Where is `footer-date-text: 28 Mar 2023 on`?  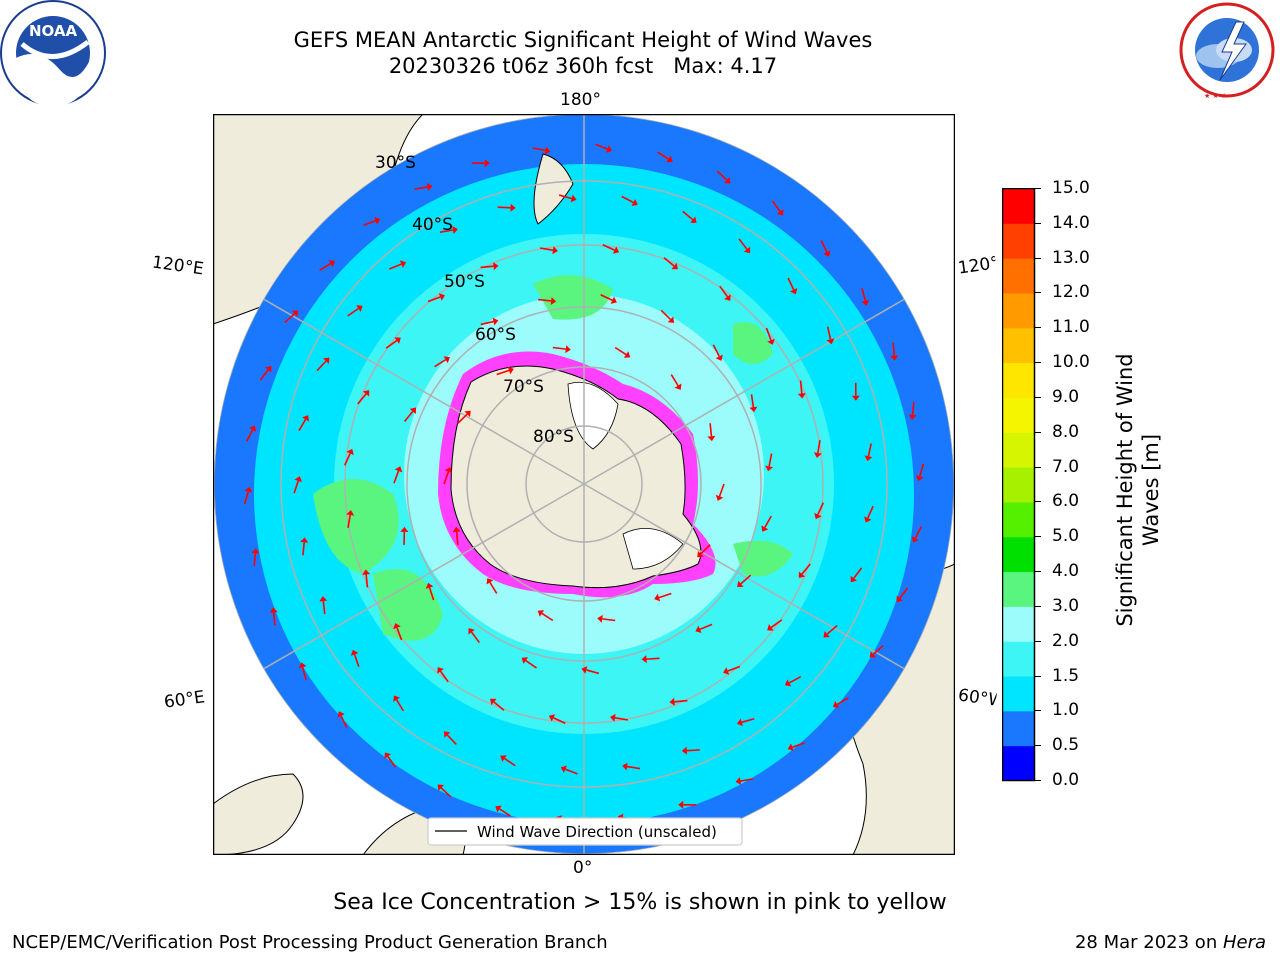
footer-date-text: 28 Mar 2023 on is located at coordinates (1148, 942).